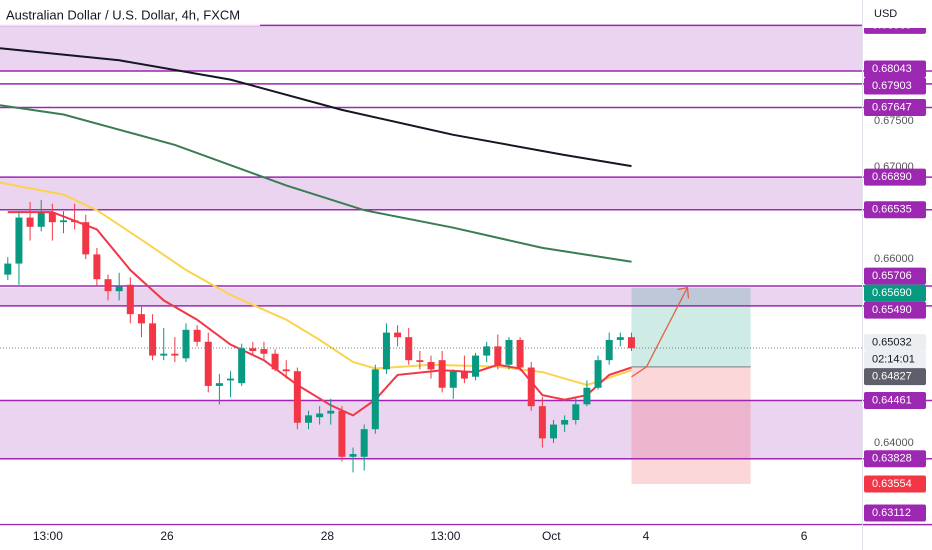 The height and width of the screenshot is (550, 932). Describe the element at coordinates (691, 327) in the screenshot. I see `target-zone` at that location.